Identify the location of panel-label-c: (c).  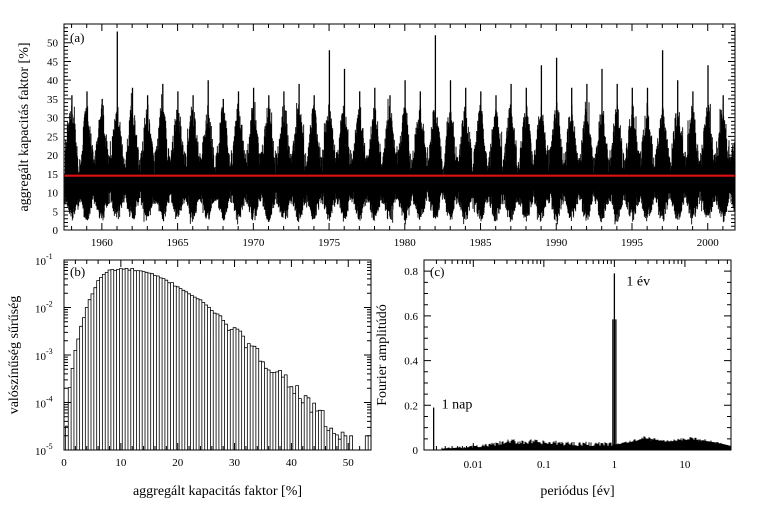
(437, 271).